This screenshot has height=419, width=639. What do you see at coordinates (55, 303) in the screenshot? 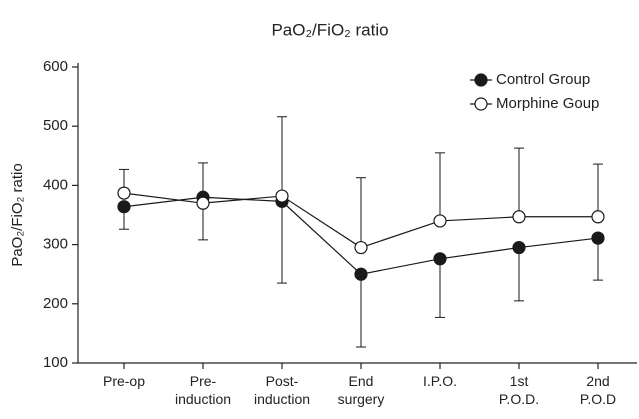
I see `y-tick-label: 200` at bounding box center [55, 303].